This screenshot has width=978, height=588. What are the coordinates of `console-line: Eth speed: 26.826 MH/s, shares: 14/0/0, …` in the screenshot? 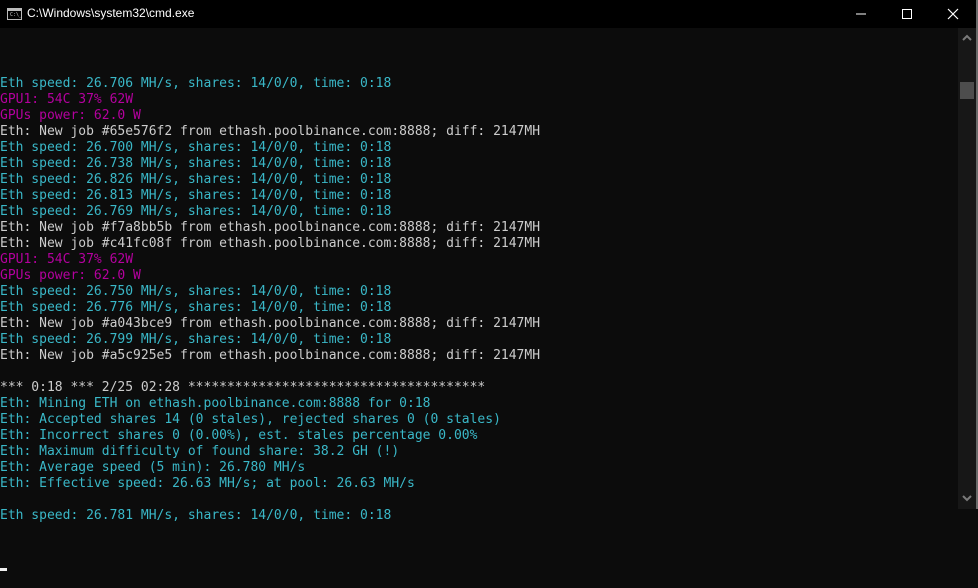 It's located at (196, 179).